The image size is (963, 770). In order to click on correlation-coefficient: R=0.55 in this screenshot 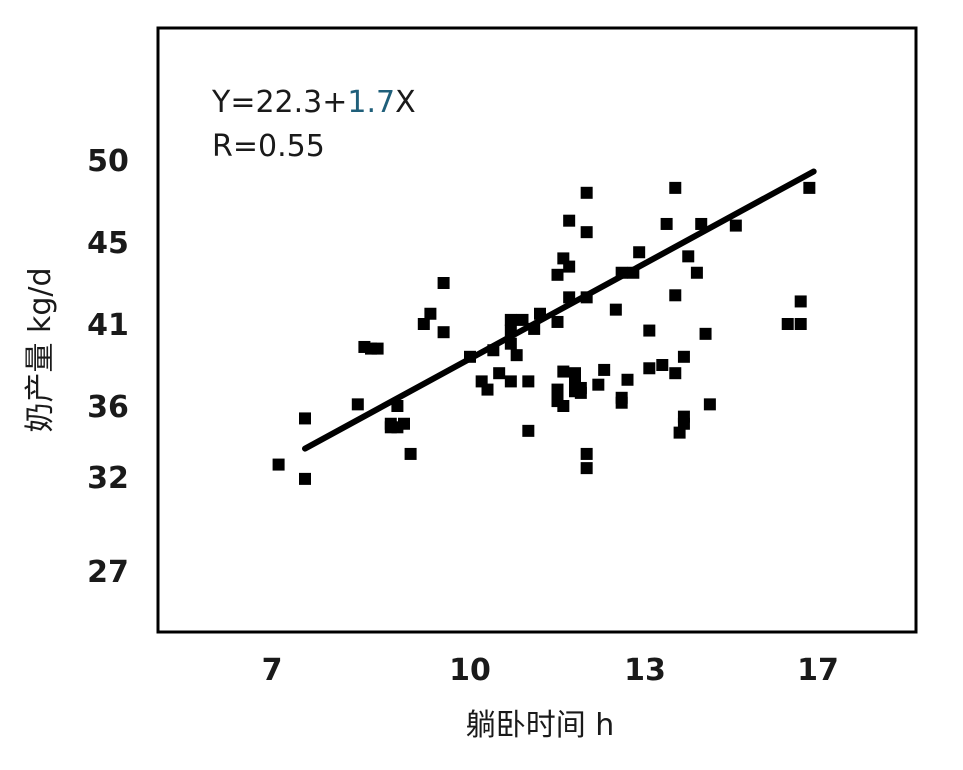, I will do `click(268, 146)`.